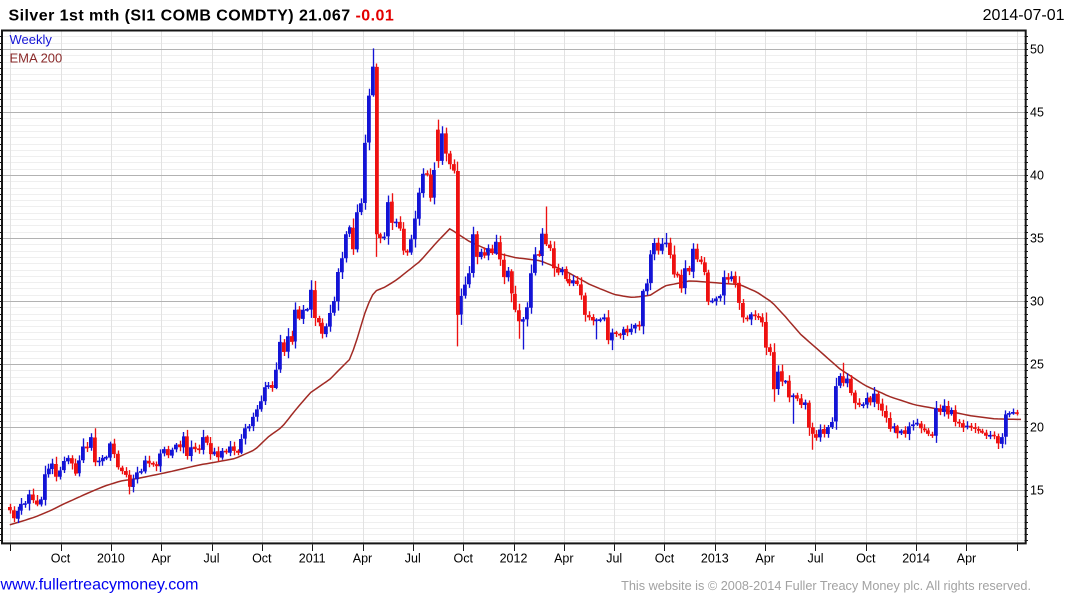 Image resolution: width=1075 pixels, height=605 pixels. Describe the element at coordinates (1037, 364) in the screenshot. I see `svg-text: 25` at that location.